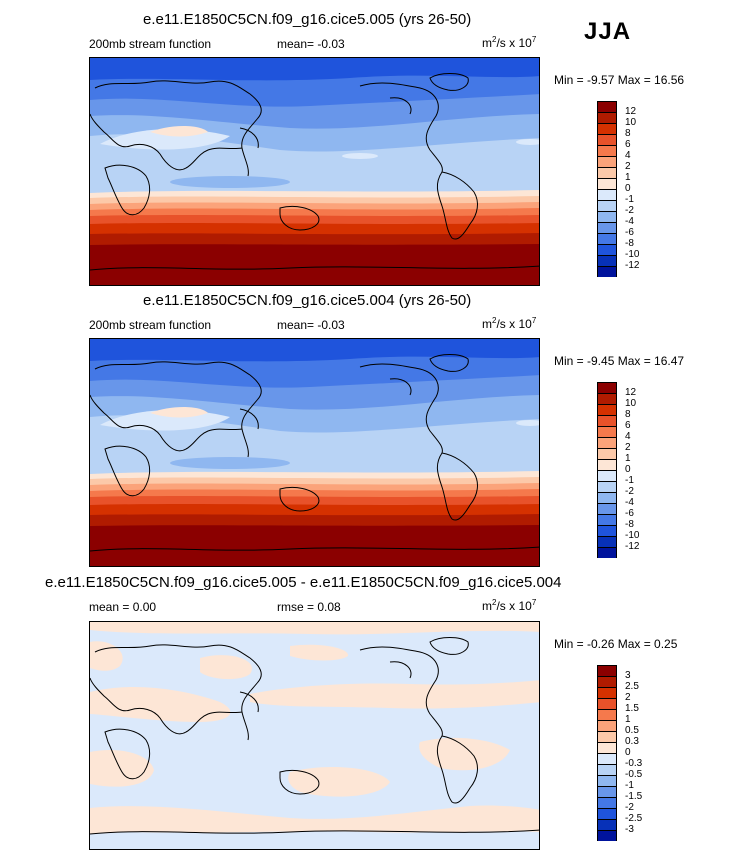  I want to click on panel-3-rmse-label: rmse = 0.08, so click(309, 607).